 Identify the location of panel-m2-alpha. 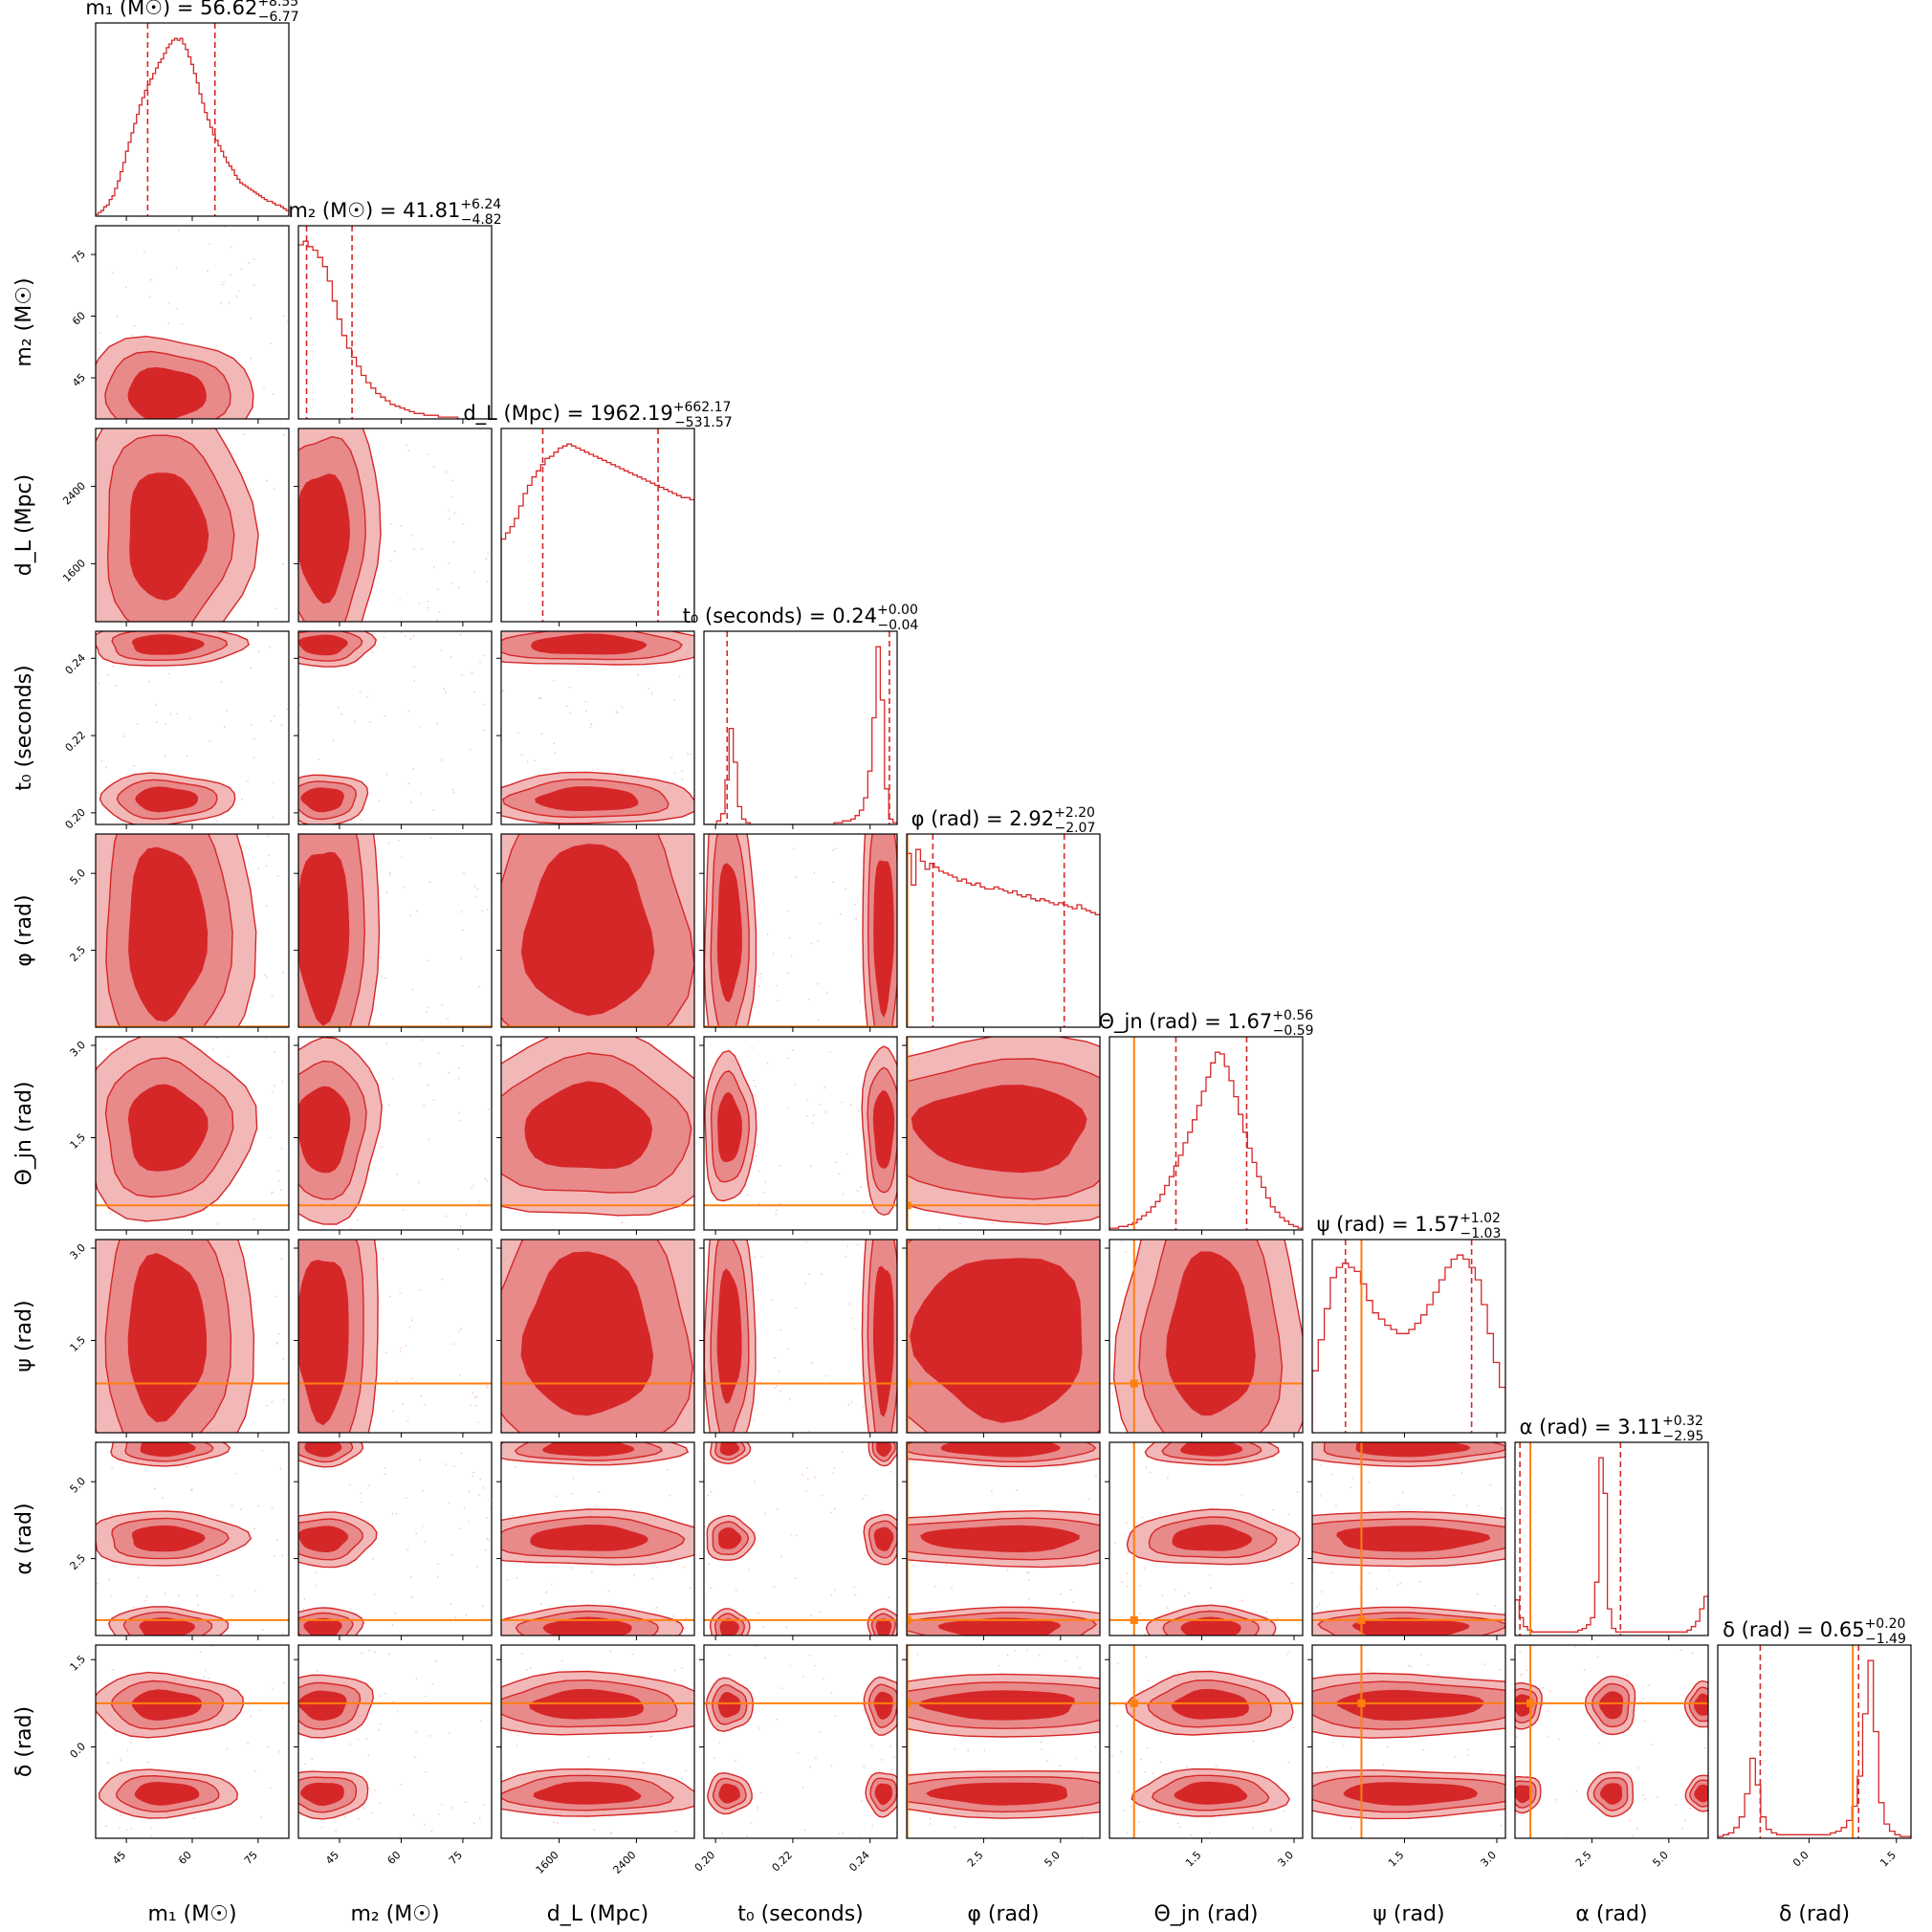
(393, 1540).